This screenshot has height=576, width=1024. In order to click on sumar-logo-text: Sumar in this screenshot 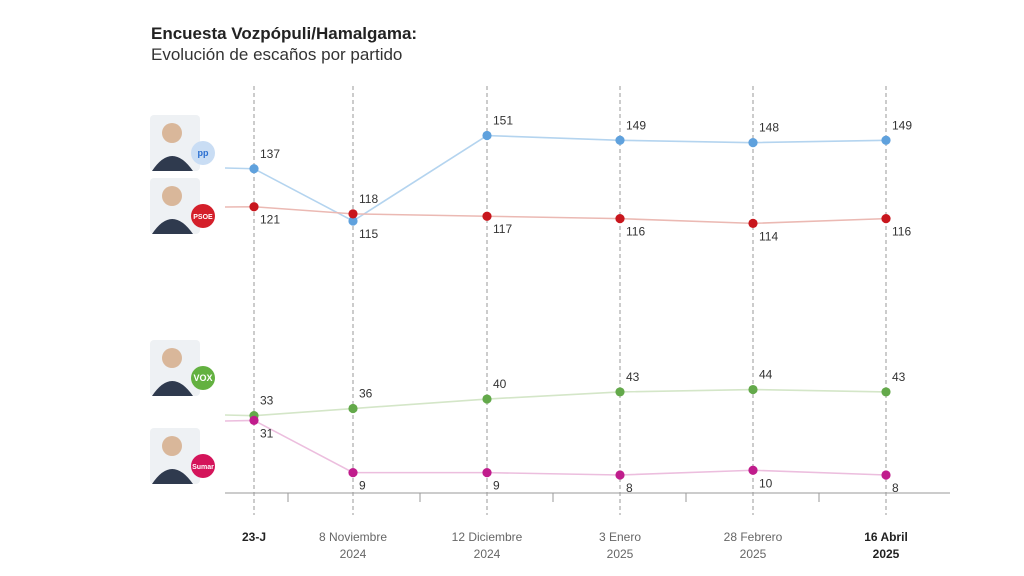, I will do `click(203, 467)`.